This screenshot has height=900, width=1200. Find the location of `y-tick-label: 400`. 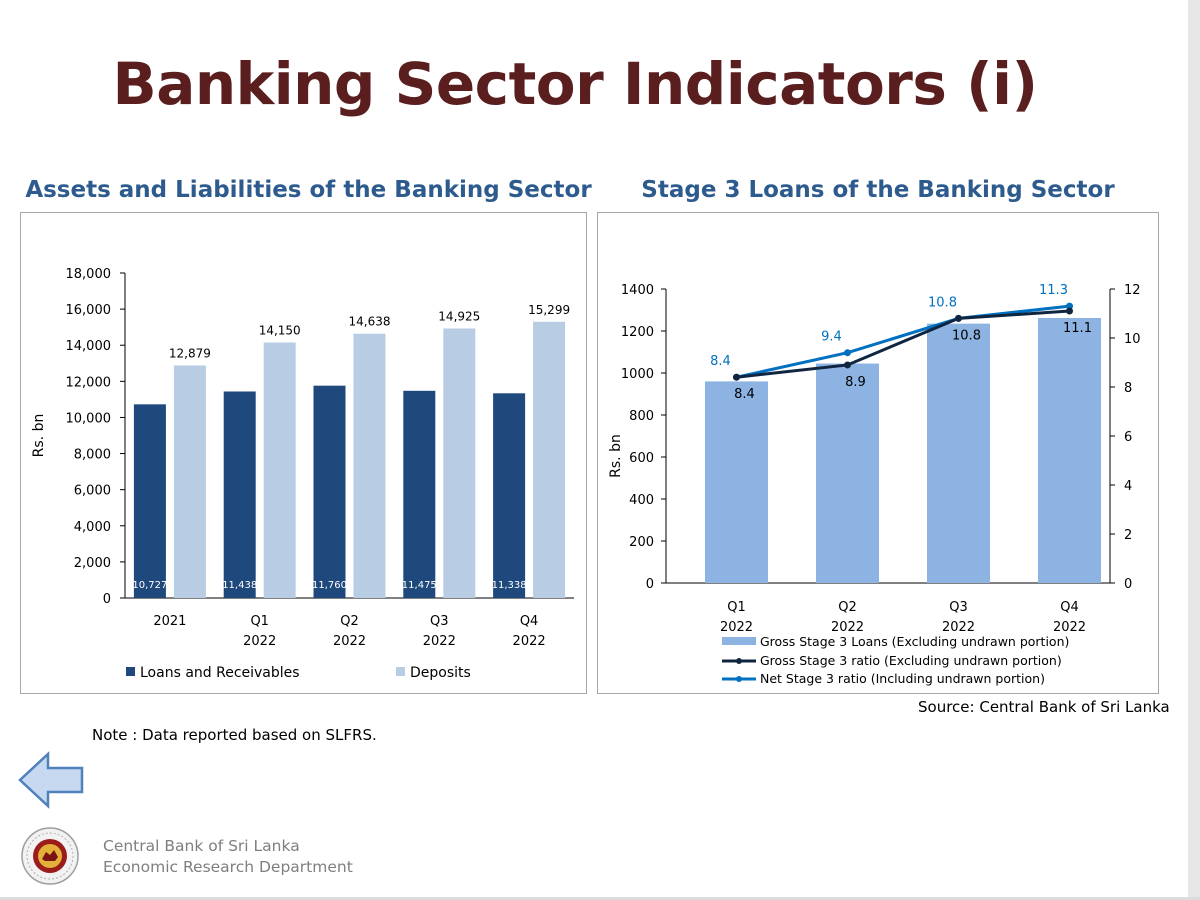

y-tick-label: 400 is located at coordinates (641, 500).